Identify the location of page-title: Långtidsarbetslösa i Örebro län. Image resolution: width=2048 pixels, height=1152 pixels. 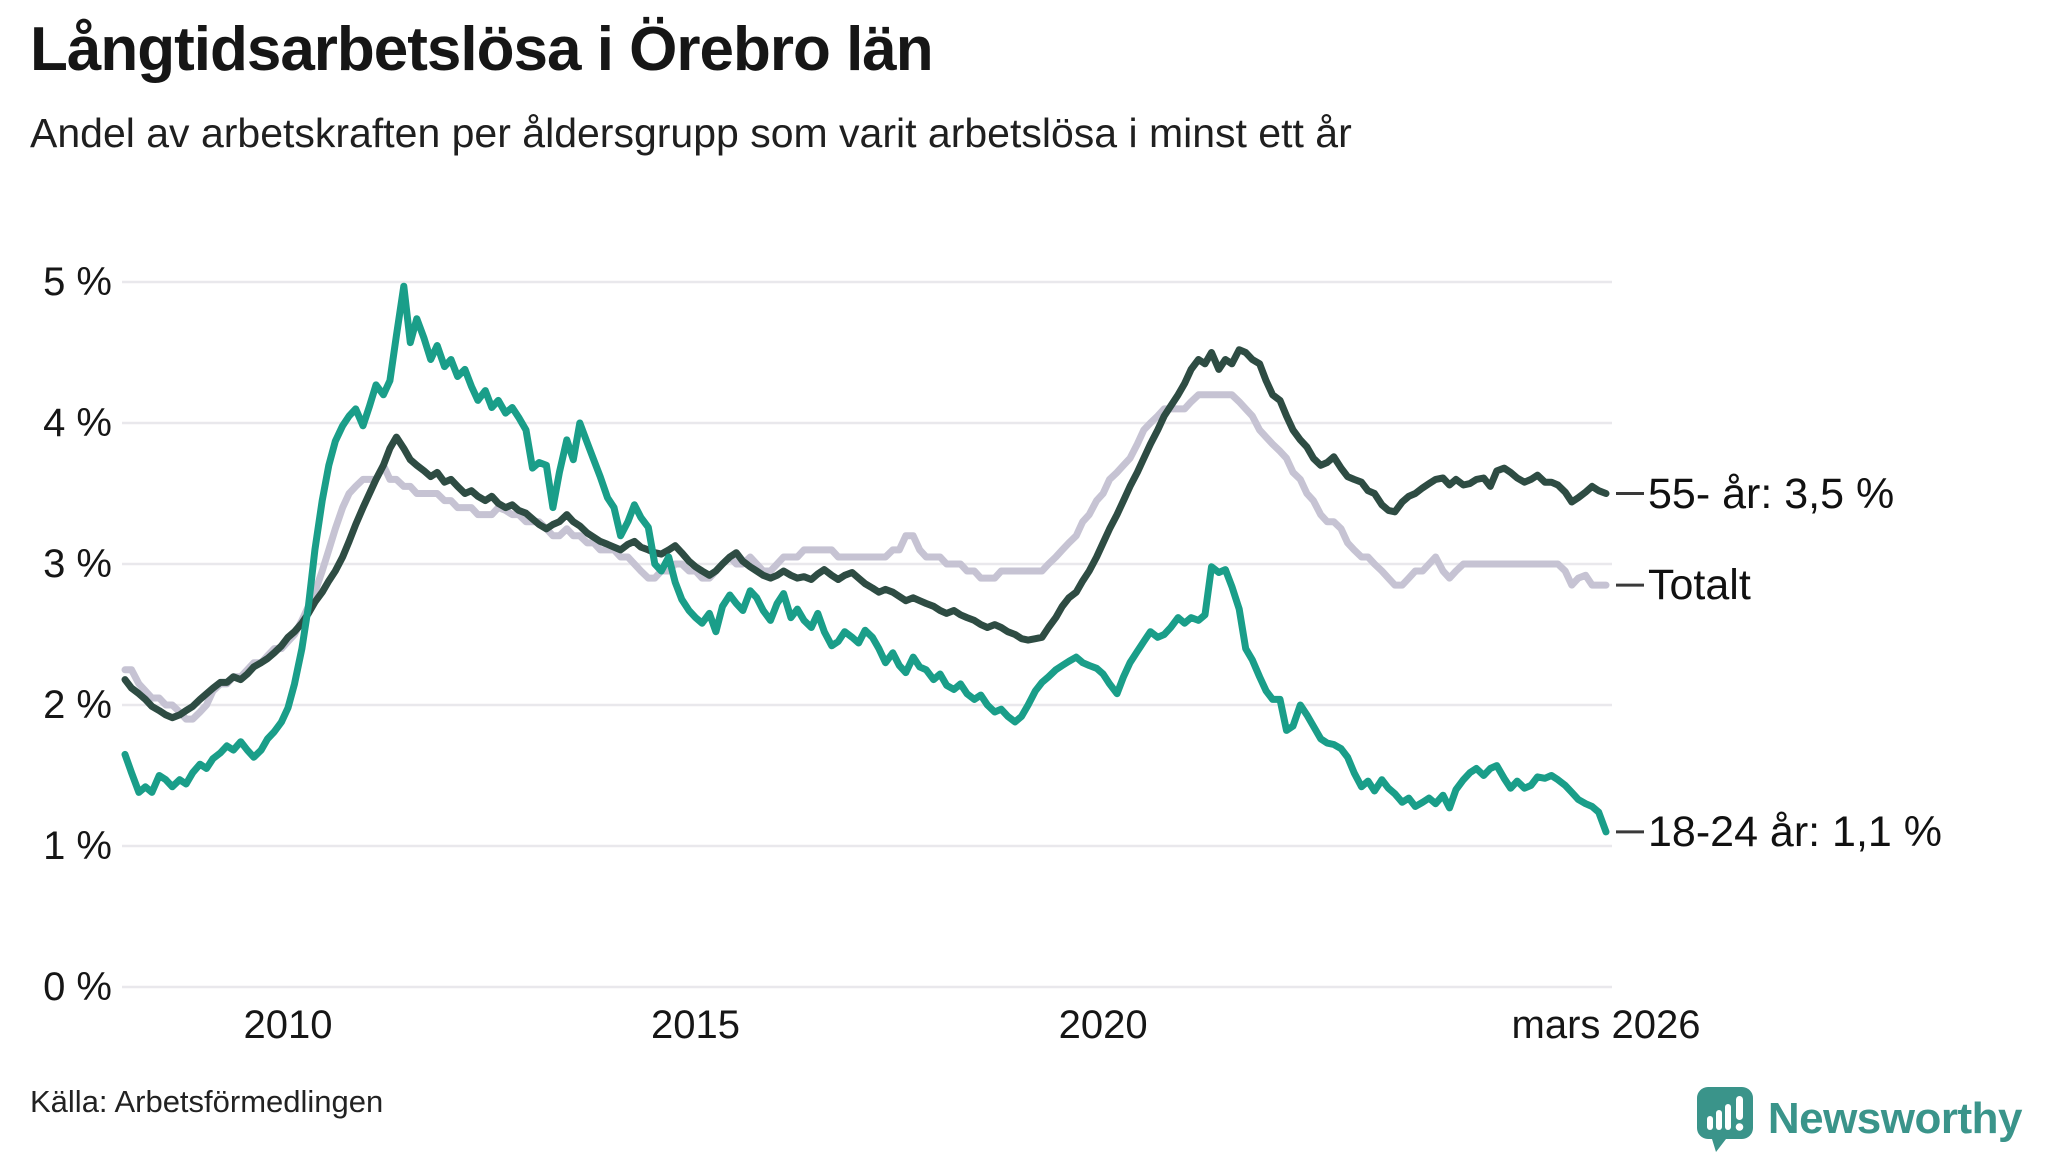
(482, 49).